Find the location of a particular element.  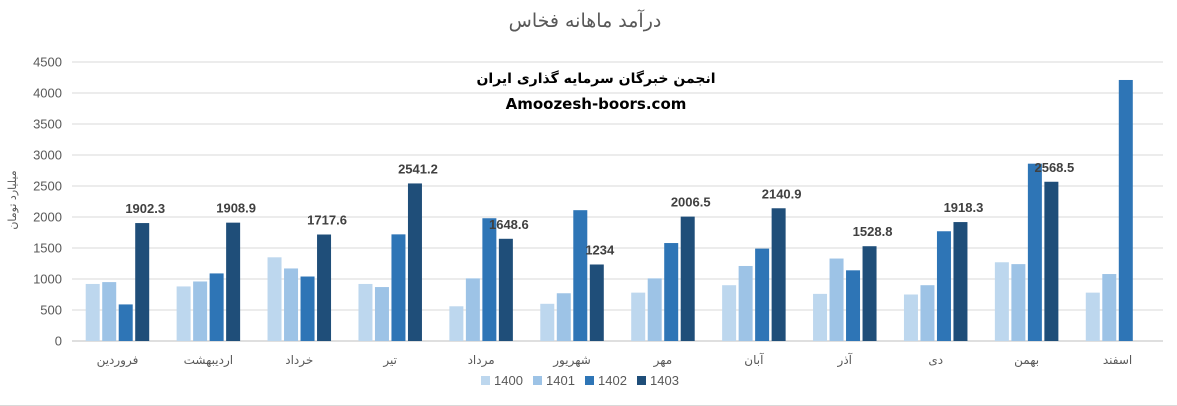

y-tick-label: 2500 is located at coordinates (47, 186).